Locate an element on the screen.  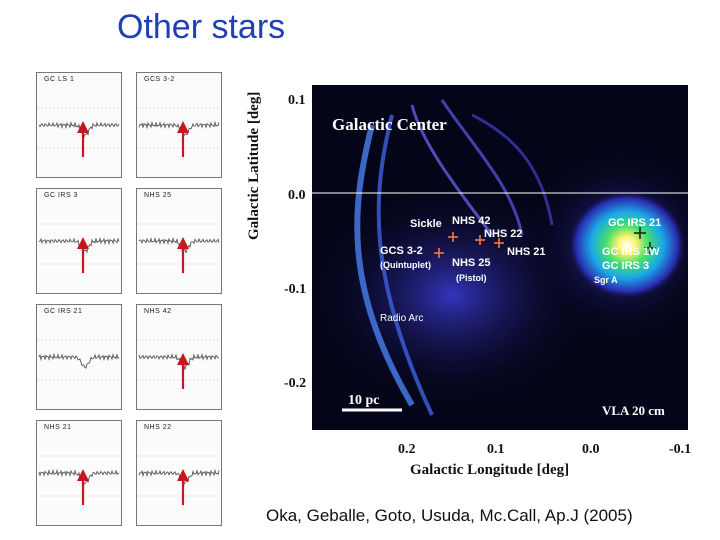
spectrum-panel-label: GC LS 1 is located at coordinates (59, 79).